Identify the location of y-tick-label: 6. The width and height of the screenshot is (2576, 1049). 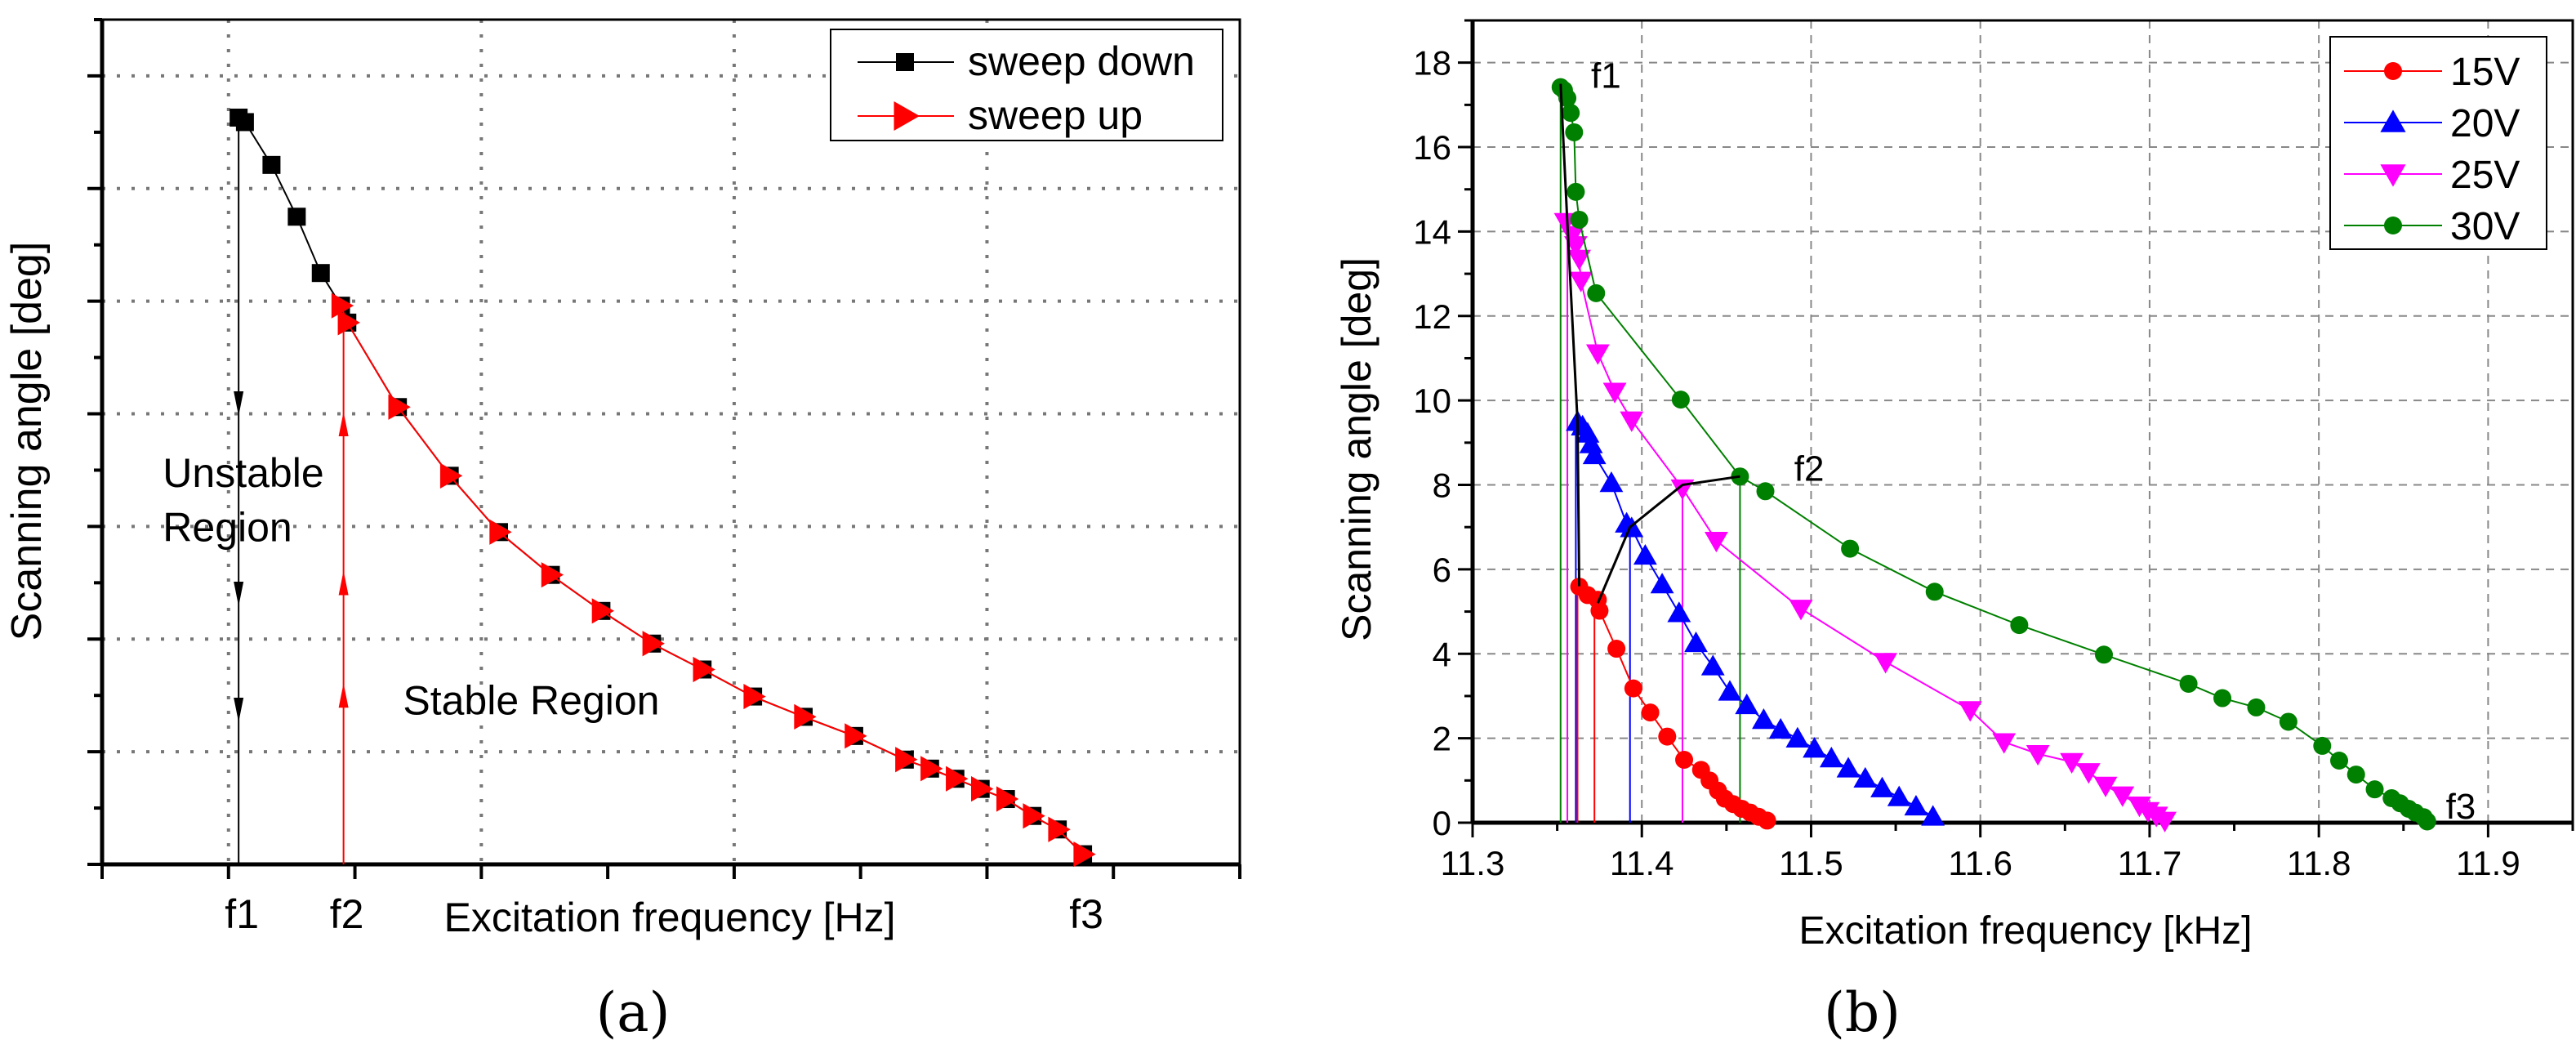
(1442, 570).